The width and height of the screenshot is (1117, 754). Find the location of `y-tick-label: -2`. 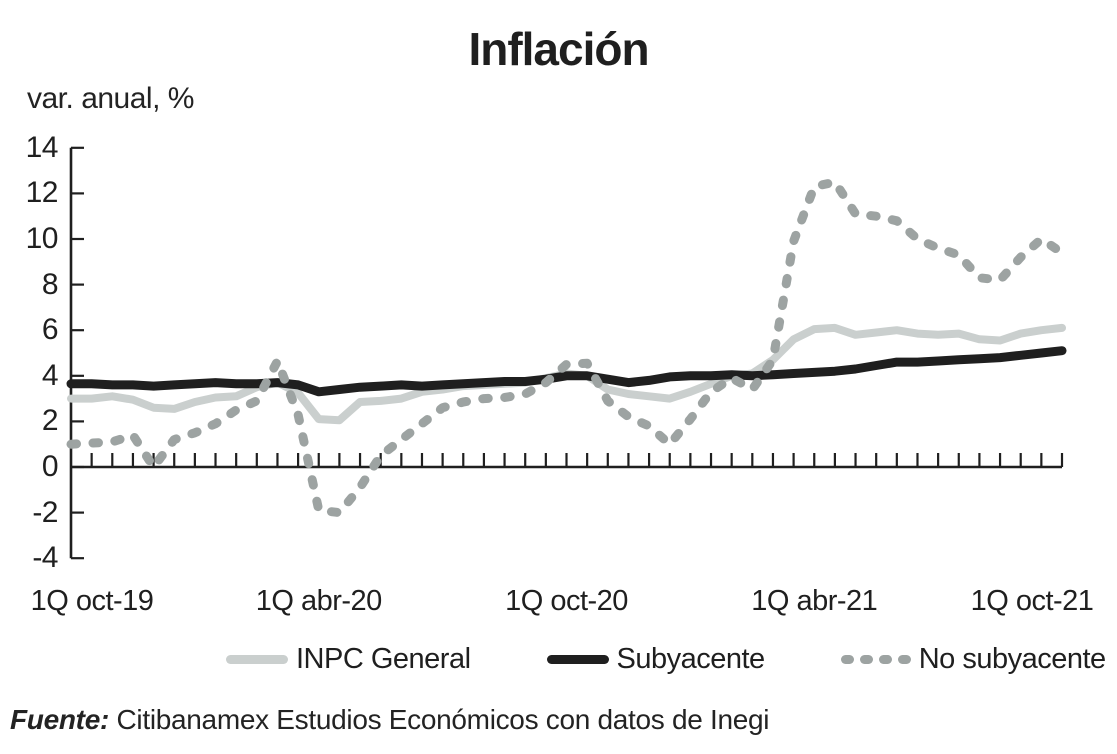

y-tick-label: -2 is located at coordinates (45, 512).